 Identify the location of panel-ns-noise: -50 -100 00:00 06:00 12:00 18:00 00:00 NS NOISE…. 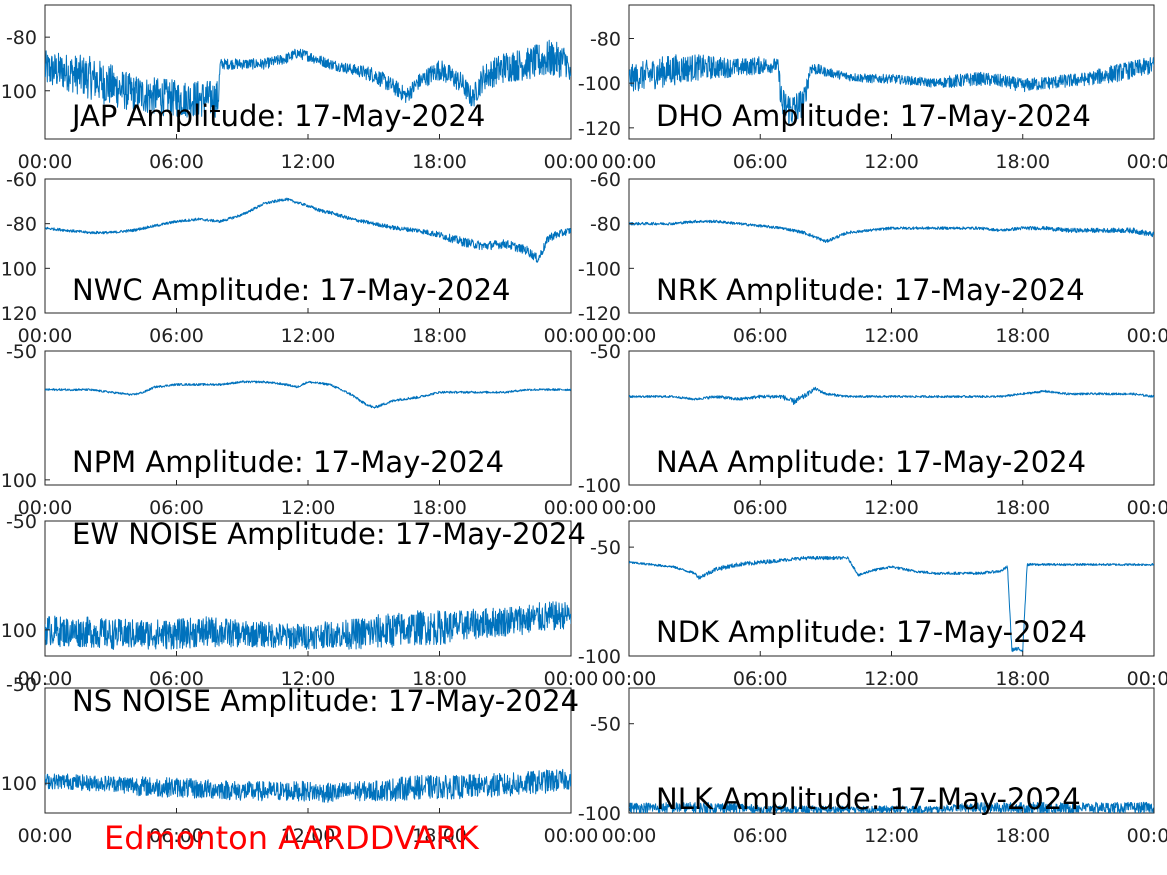
(299, 760).